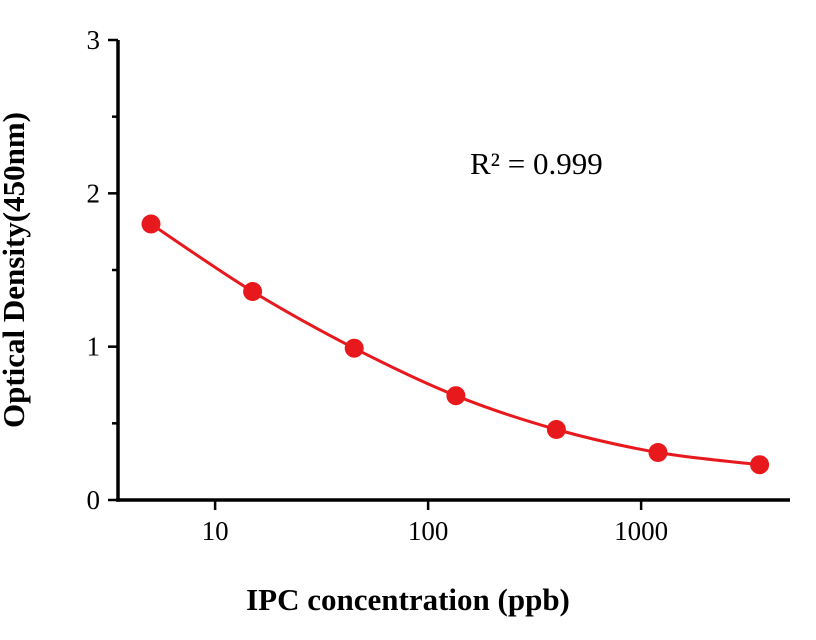  I want to click on y-tick-label: 3, so click(94, 40).